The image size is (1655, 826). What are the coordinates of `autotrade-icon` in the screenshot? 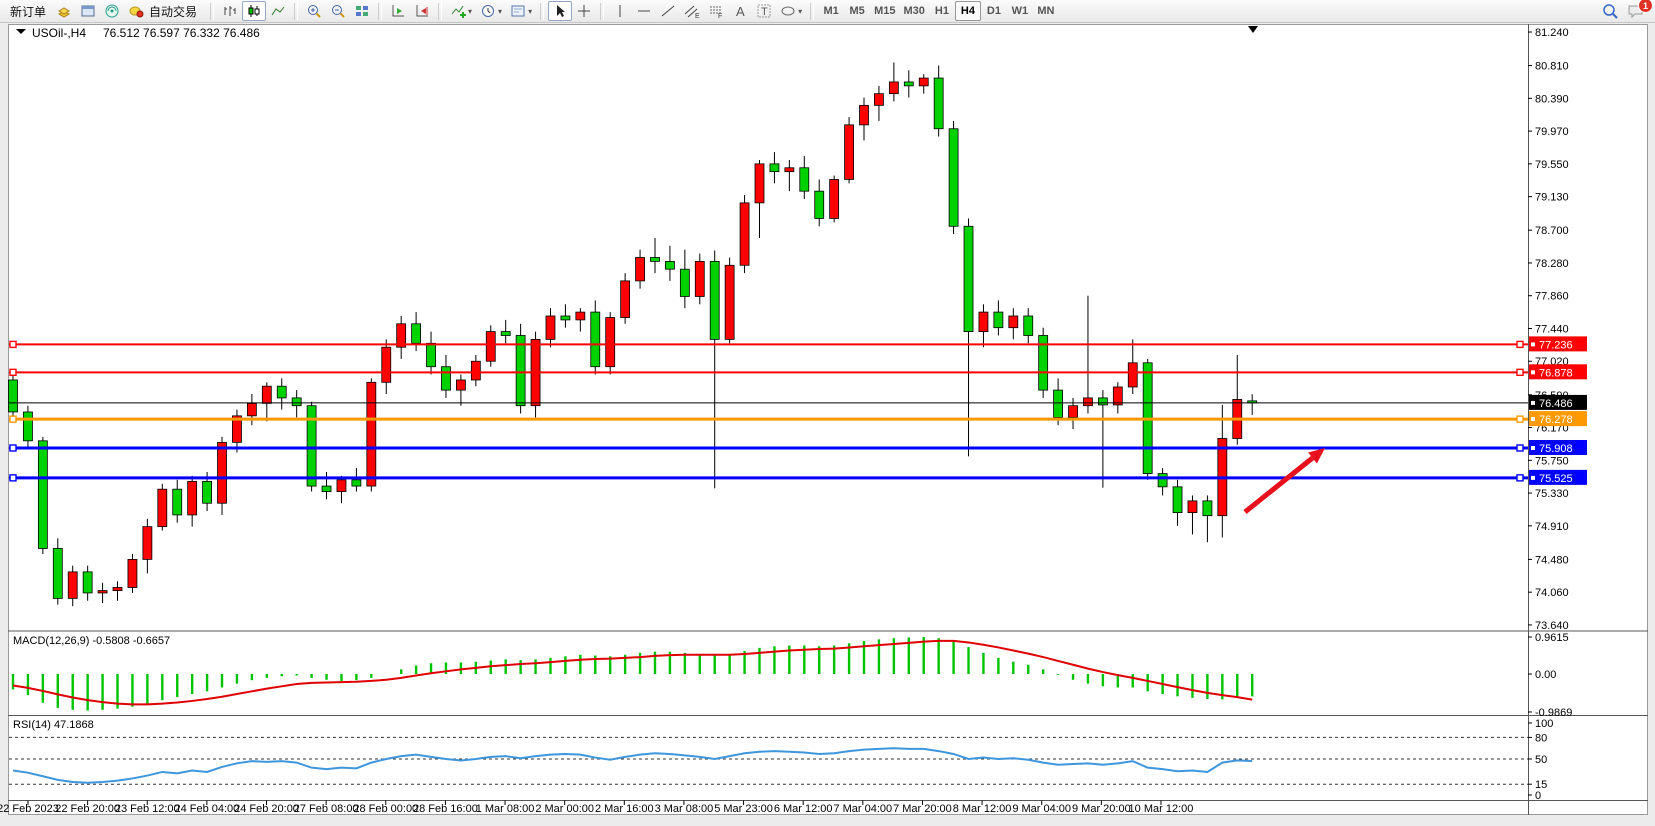 It's located at (136, 11).